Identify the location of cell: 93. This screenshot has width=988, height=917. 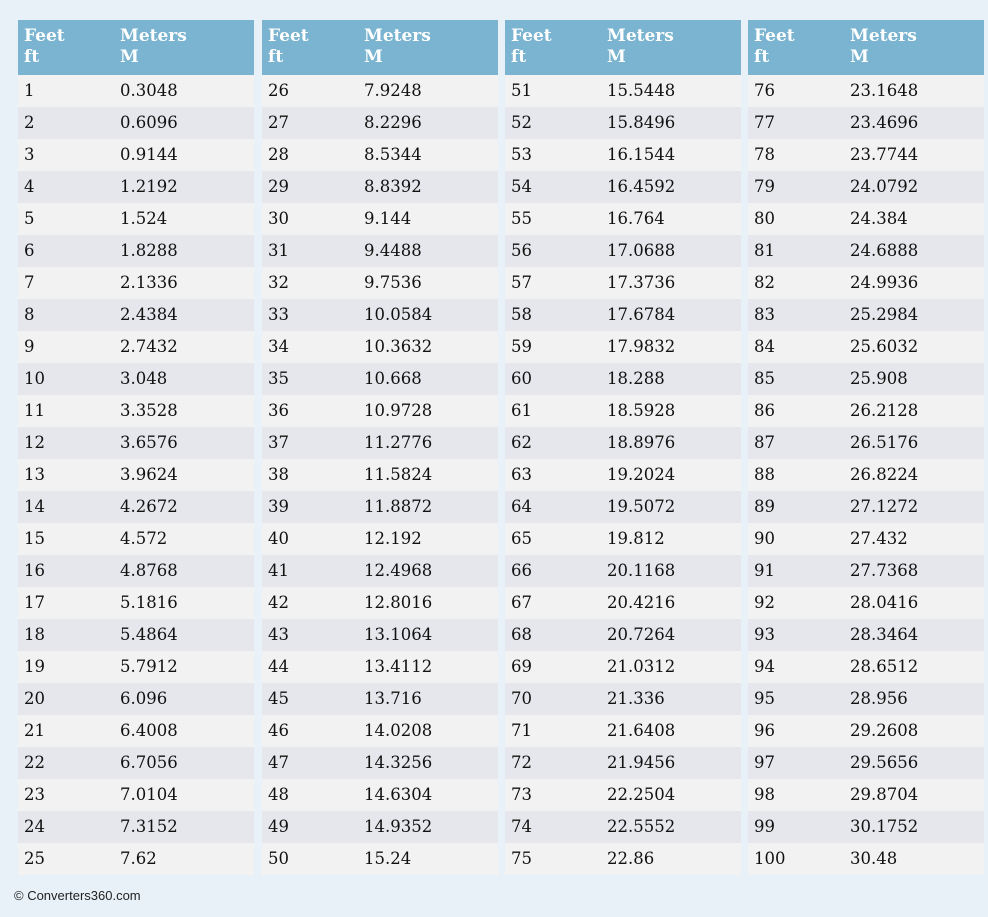
(764, 634).